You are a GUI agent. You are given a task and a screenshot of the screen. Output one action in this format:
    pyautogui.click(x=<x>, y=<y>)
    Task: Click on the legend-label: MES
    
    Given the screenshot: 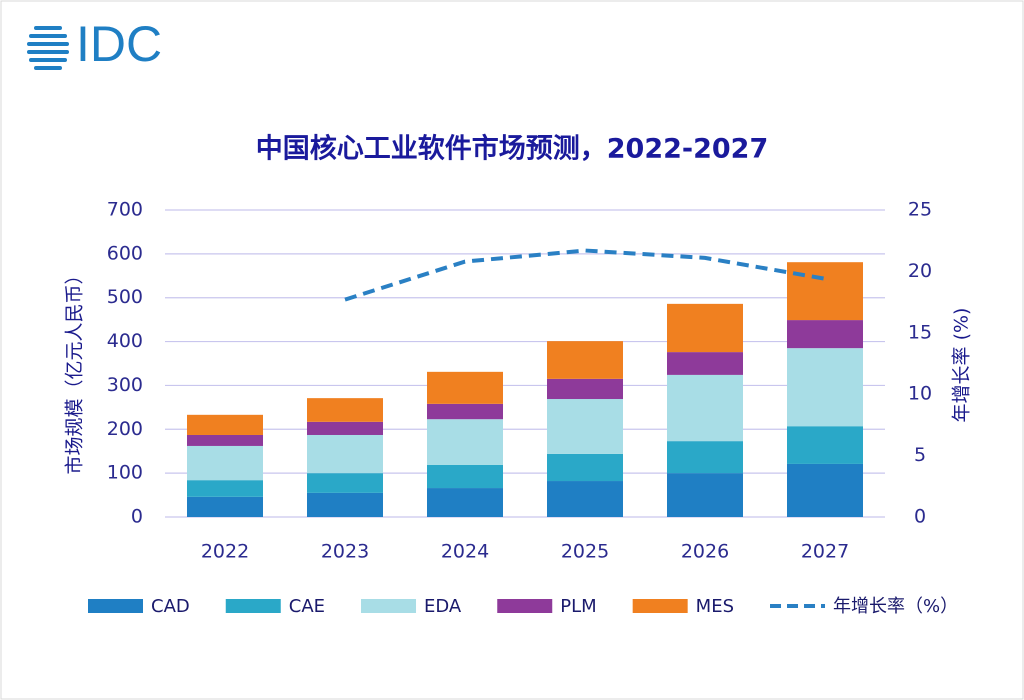 What is the action you would take?
    pyautogui.click(x=715, y=606)
    